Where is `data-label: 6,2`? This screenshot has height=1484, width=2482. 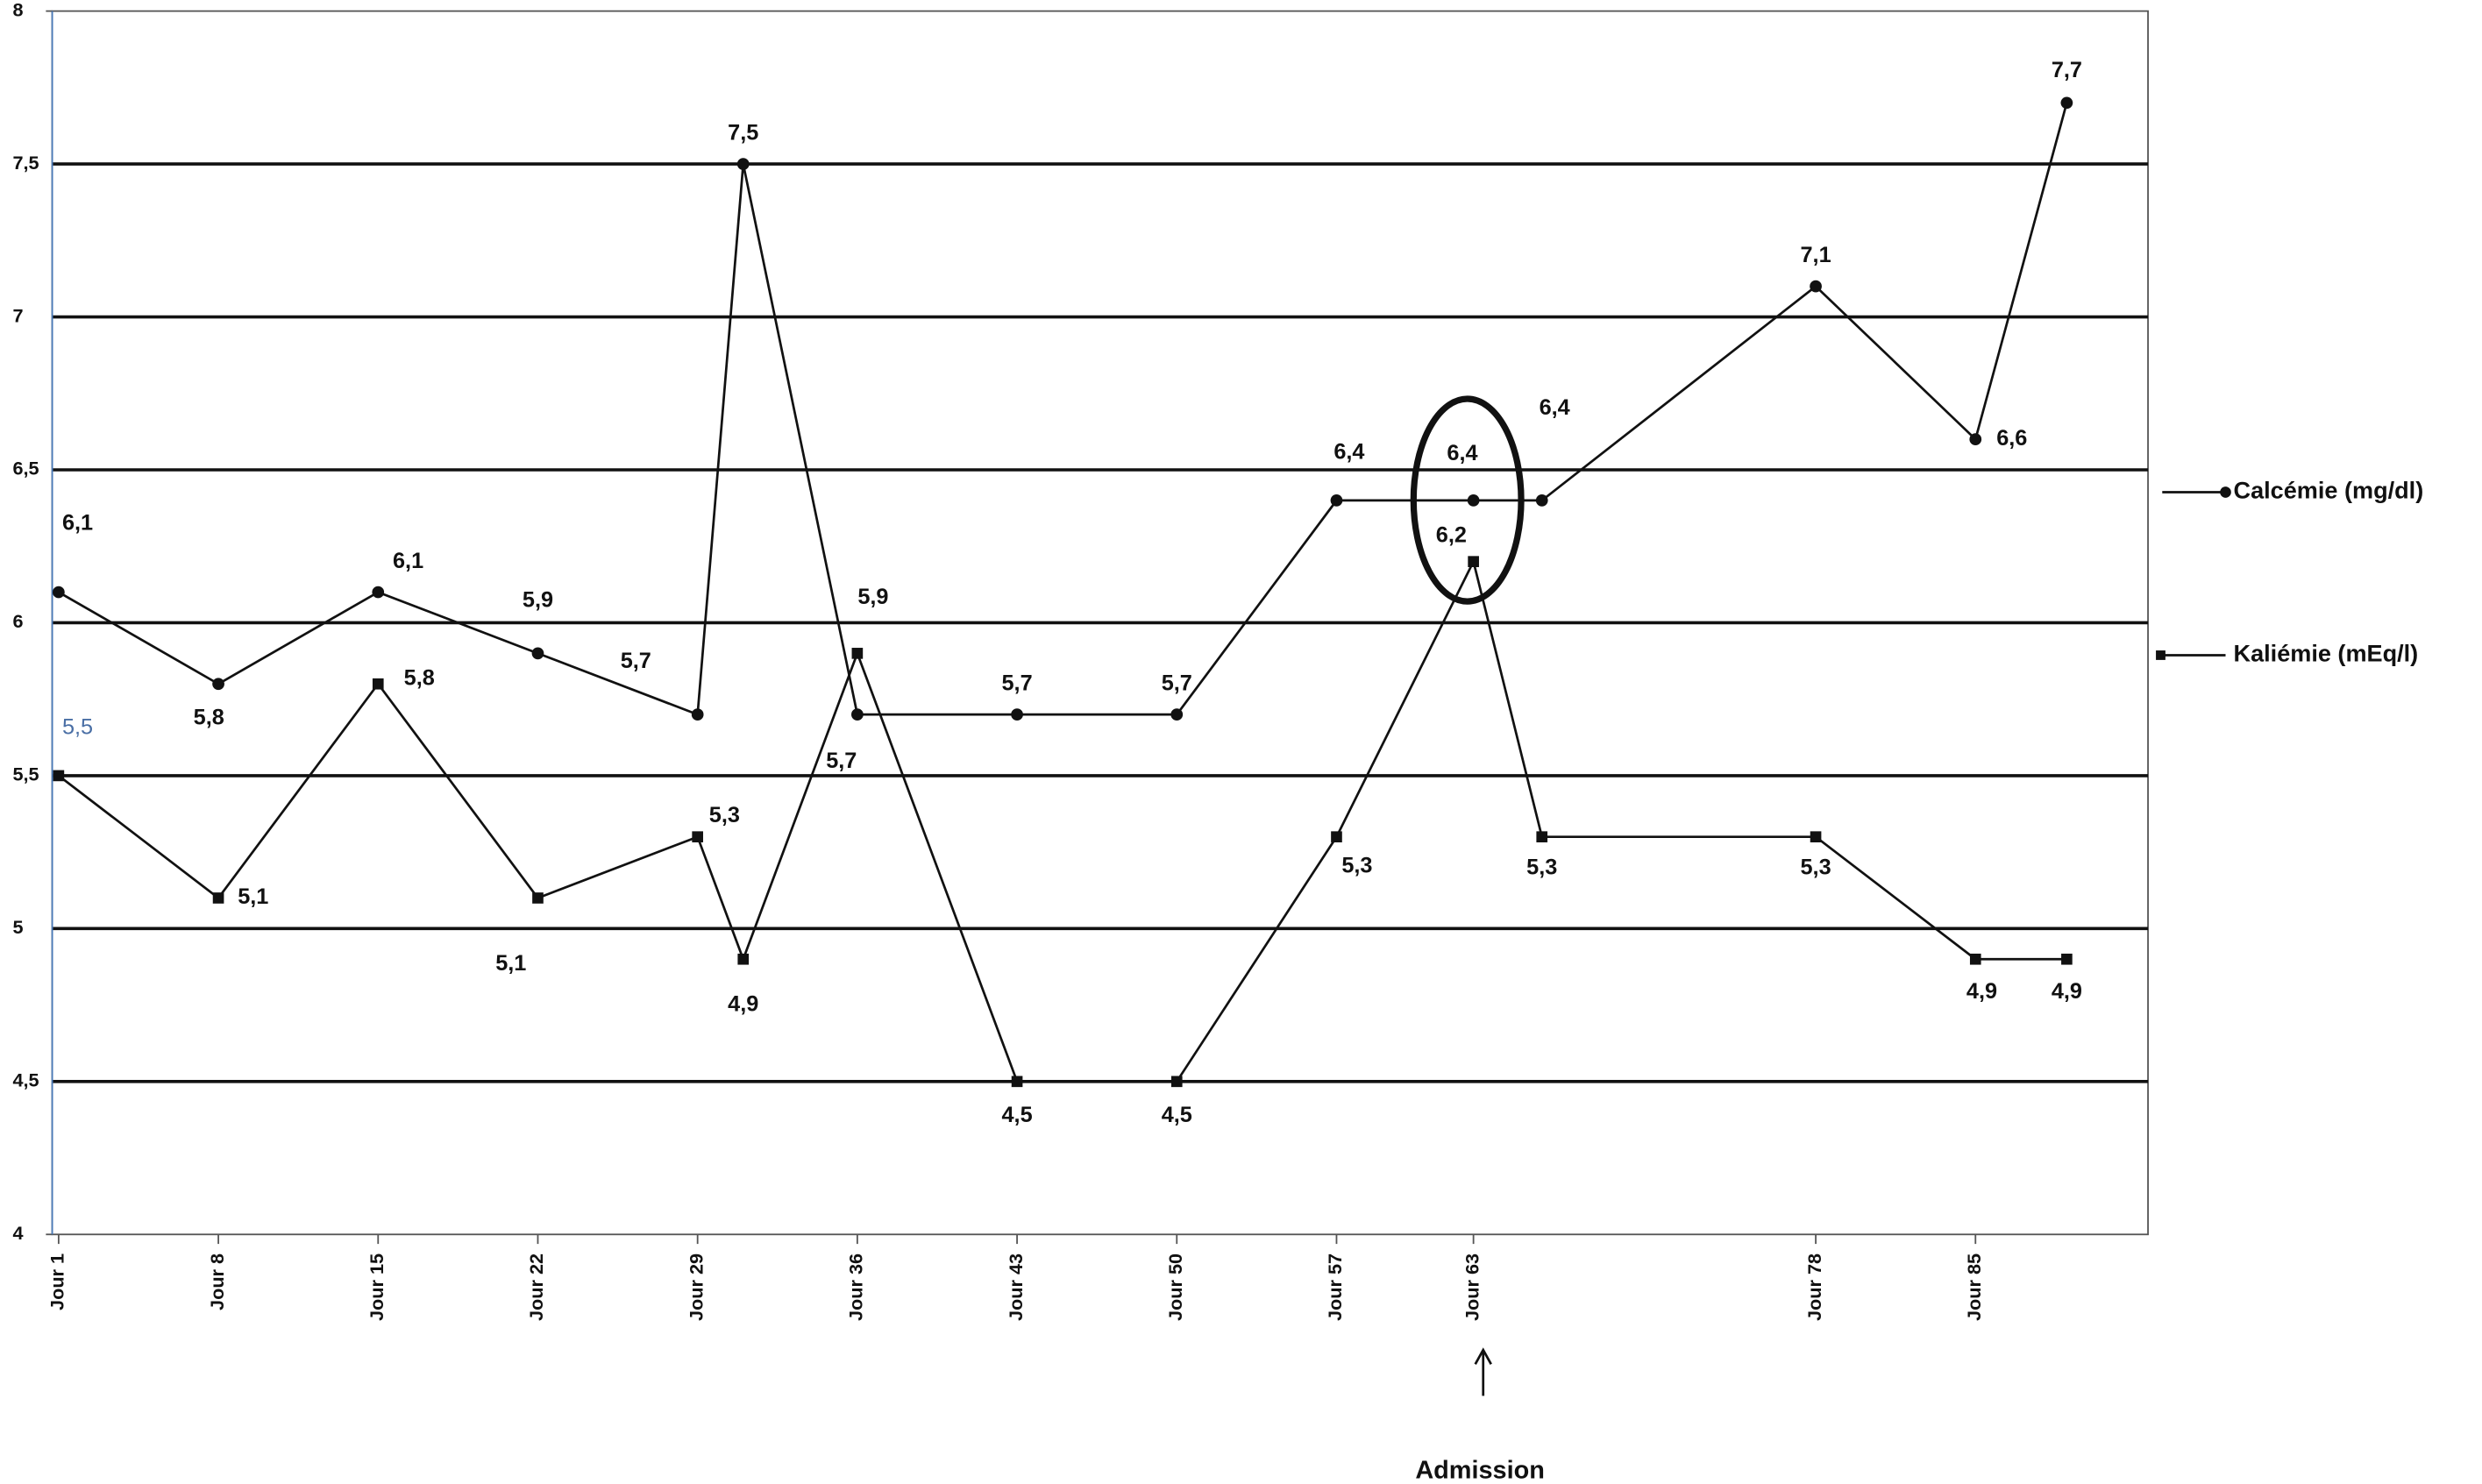 data-label: 6,2 is located at coordinates (1451, 534).